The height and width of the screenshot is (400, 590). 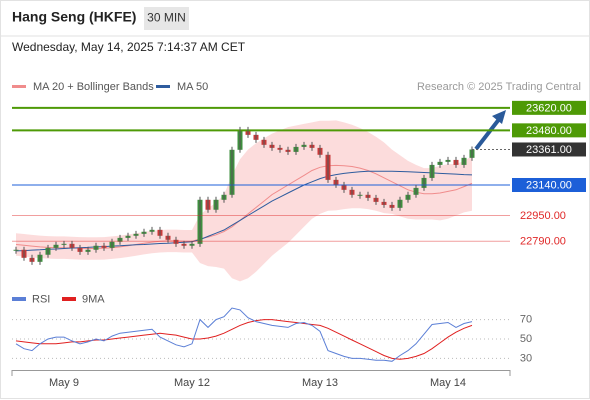 What do you see at coordinates (526, 358) in the screenshot?
I see `rsi-tick-label: 30` at bounding box center [526, 358].